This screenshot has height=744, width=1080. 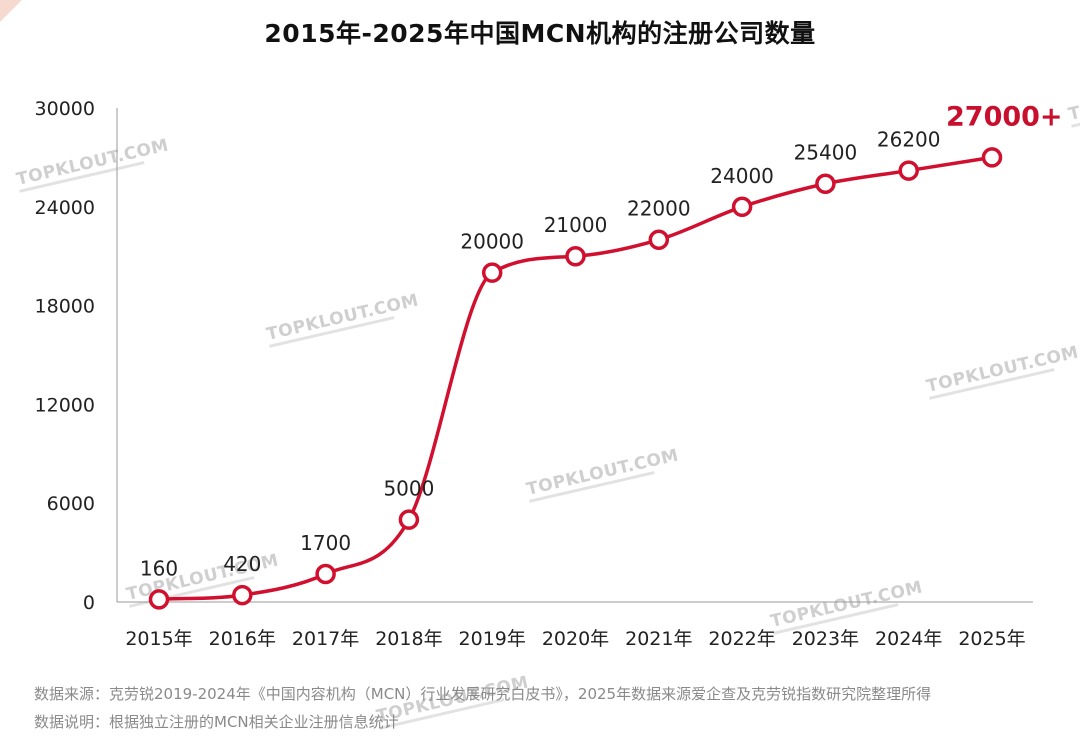 What do you see at coordinates (540, 33) in the screenshot?
I see `chart-title: 2015年-2025年中国MCN机构的注册公司数量` at bounding box center [540, 33].